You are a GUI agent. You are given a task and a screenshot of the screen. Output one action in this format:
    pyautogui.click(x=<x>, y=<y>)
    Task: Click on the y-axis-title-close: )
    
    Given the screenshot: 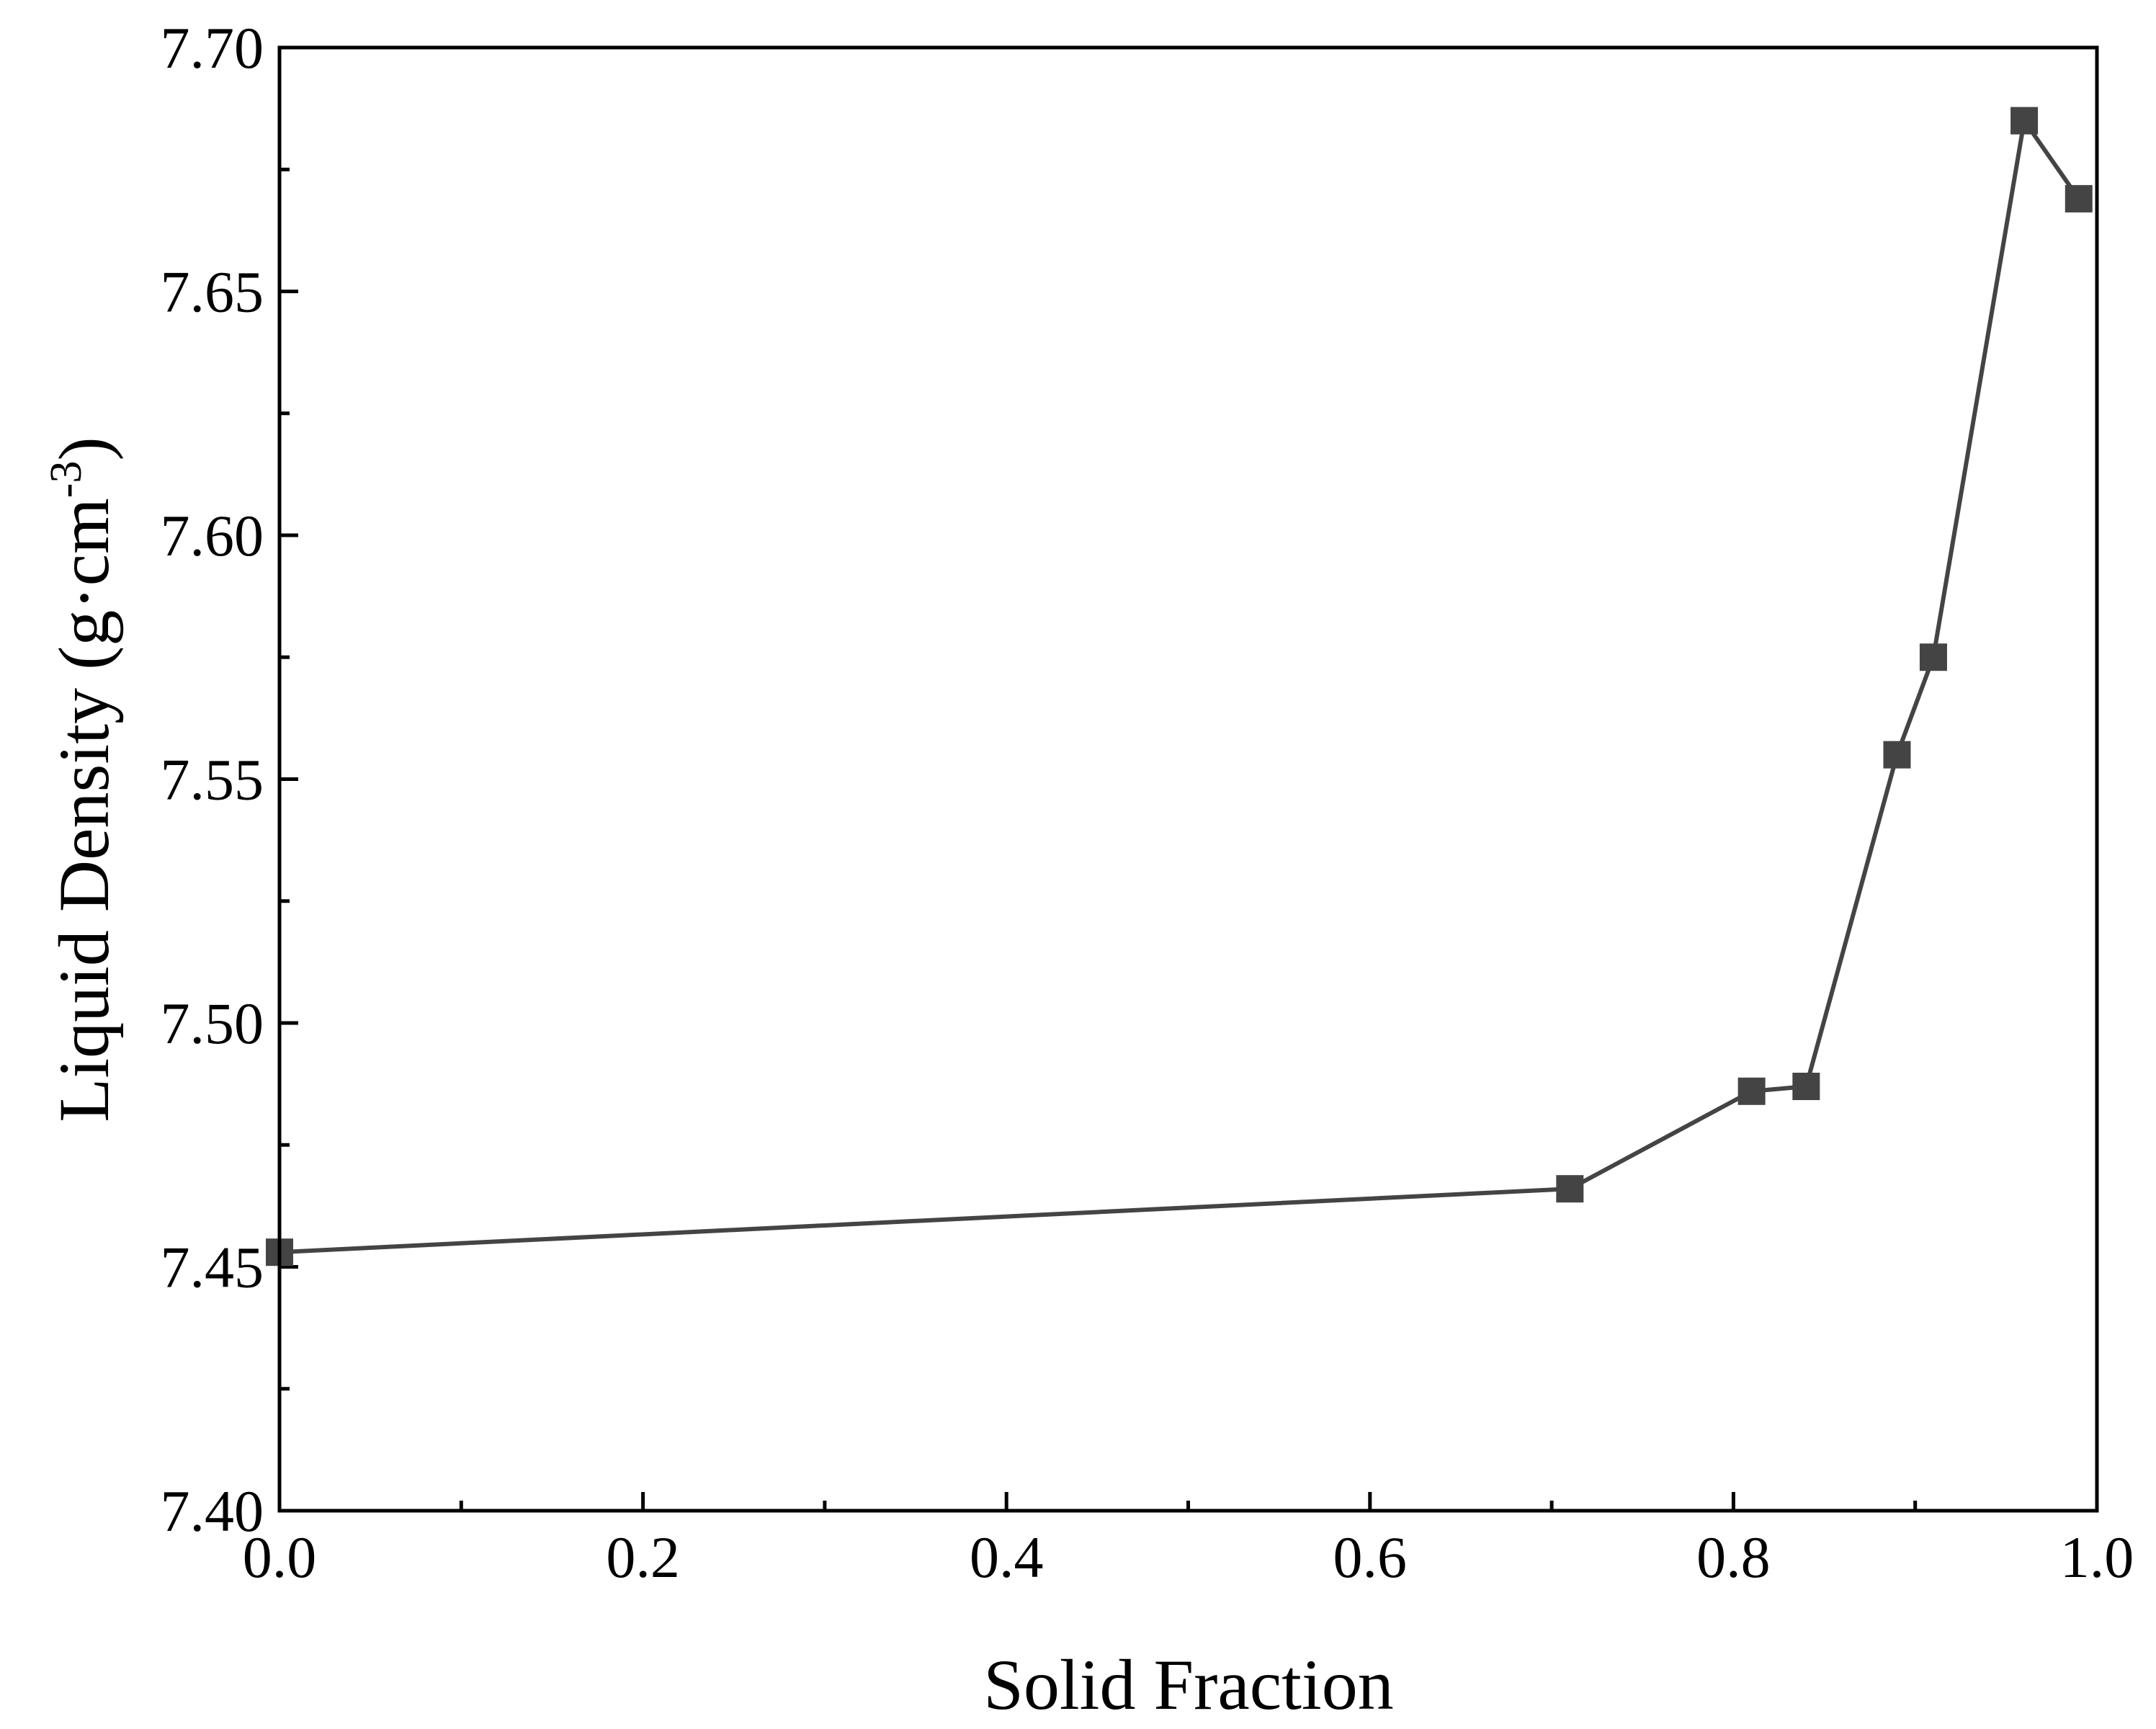 What is the action you would take?
    pyautogui.click(x=84, y=449)
    